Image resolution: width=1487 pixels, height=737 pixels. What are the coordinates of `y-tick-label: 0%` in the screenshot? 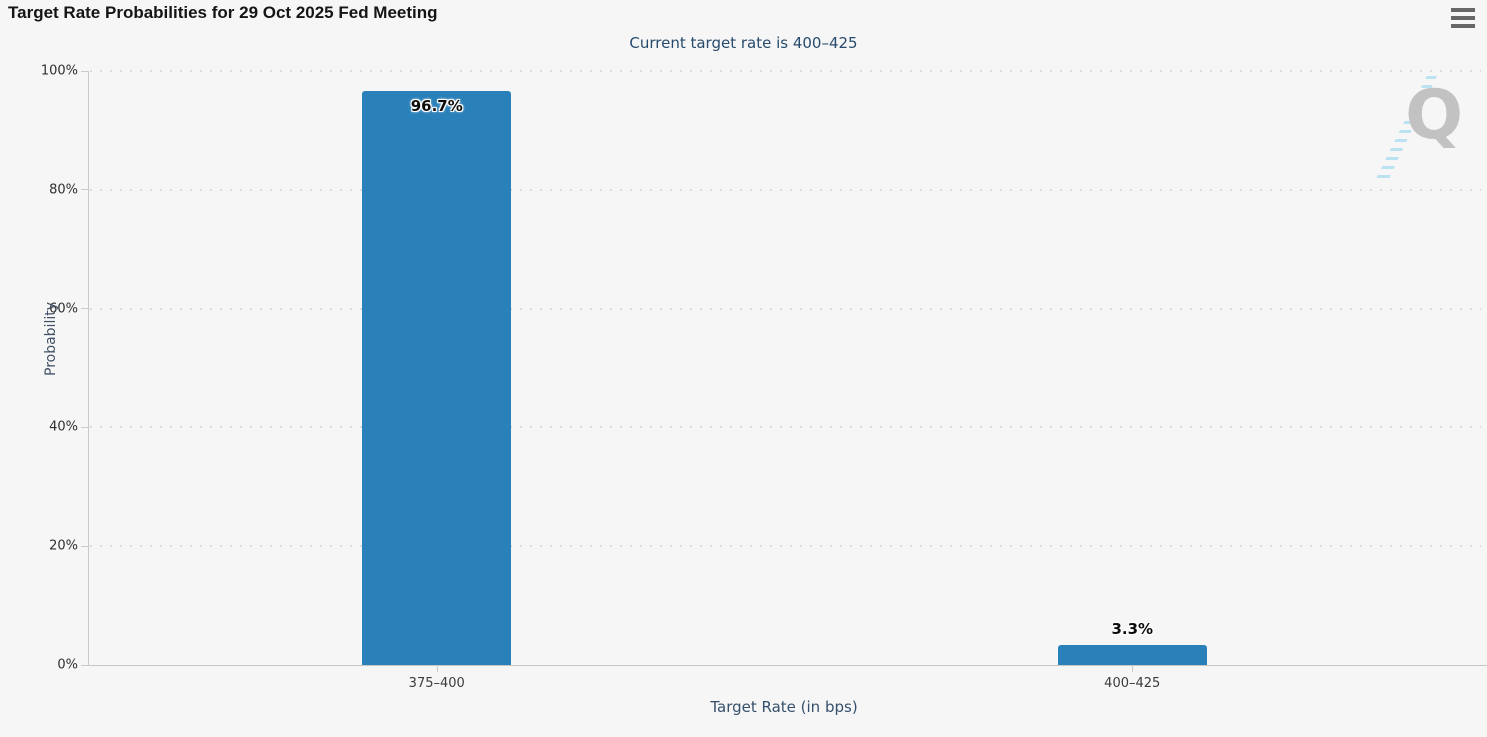 It's located at (67, 665).